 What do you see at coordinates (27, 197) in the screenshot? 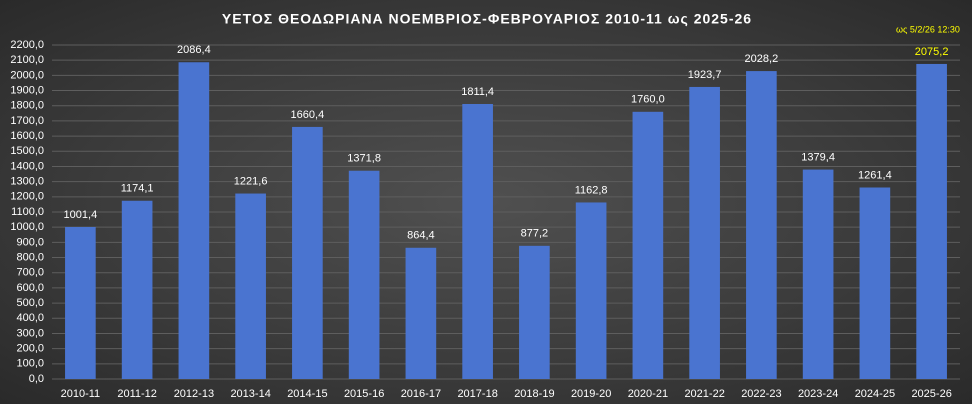
I see `y-tick-label: 1200,0` at bounding box center [27, 197].